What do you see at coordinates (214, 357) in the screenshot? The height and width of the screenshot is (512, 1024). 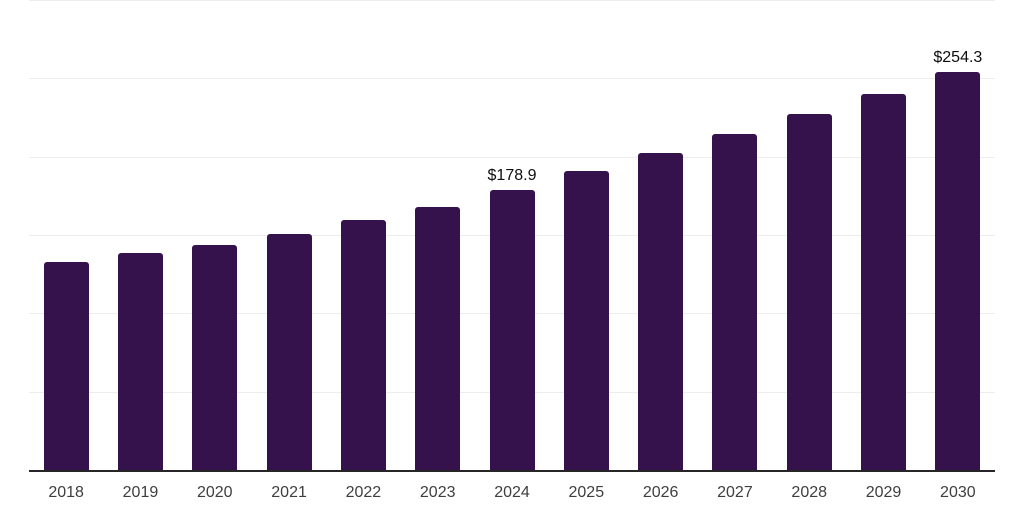 I see `bar-2020` at bounding box center [214, 357].